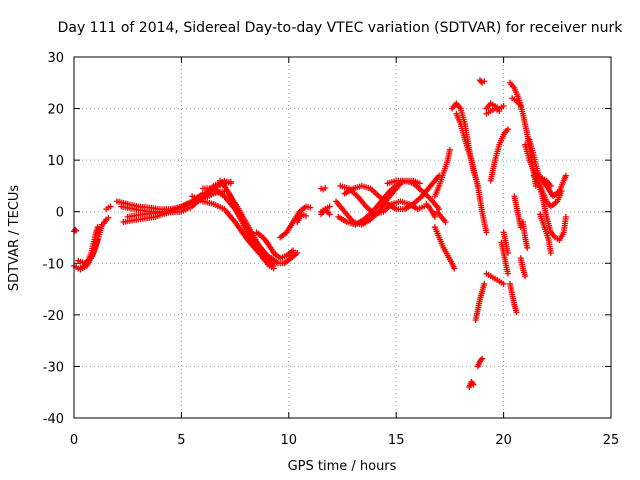  What do you see at coordinates (55, 161) in the screenshot?
I see `y-tick-label: 10` at bounding box center [55, 161].